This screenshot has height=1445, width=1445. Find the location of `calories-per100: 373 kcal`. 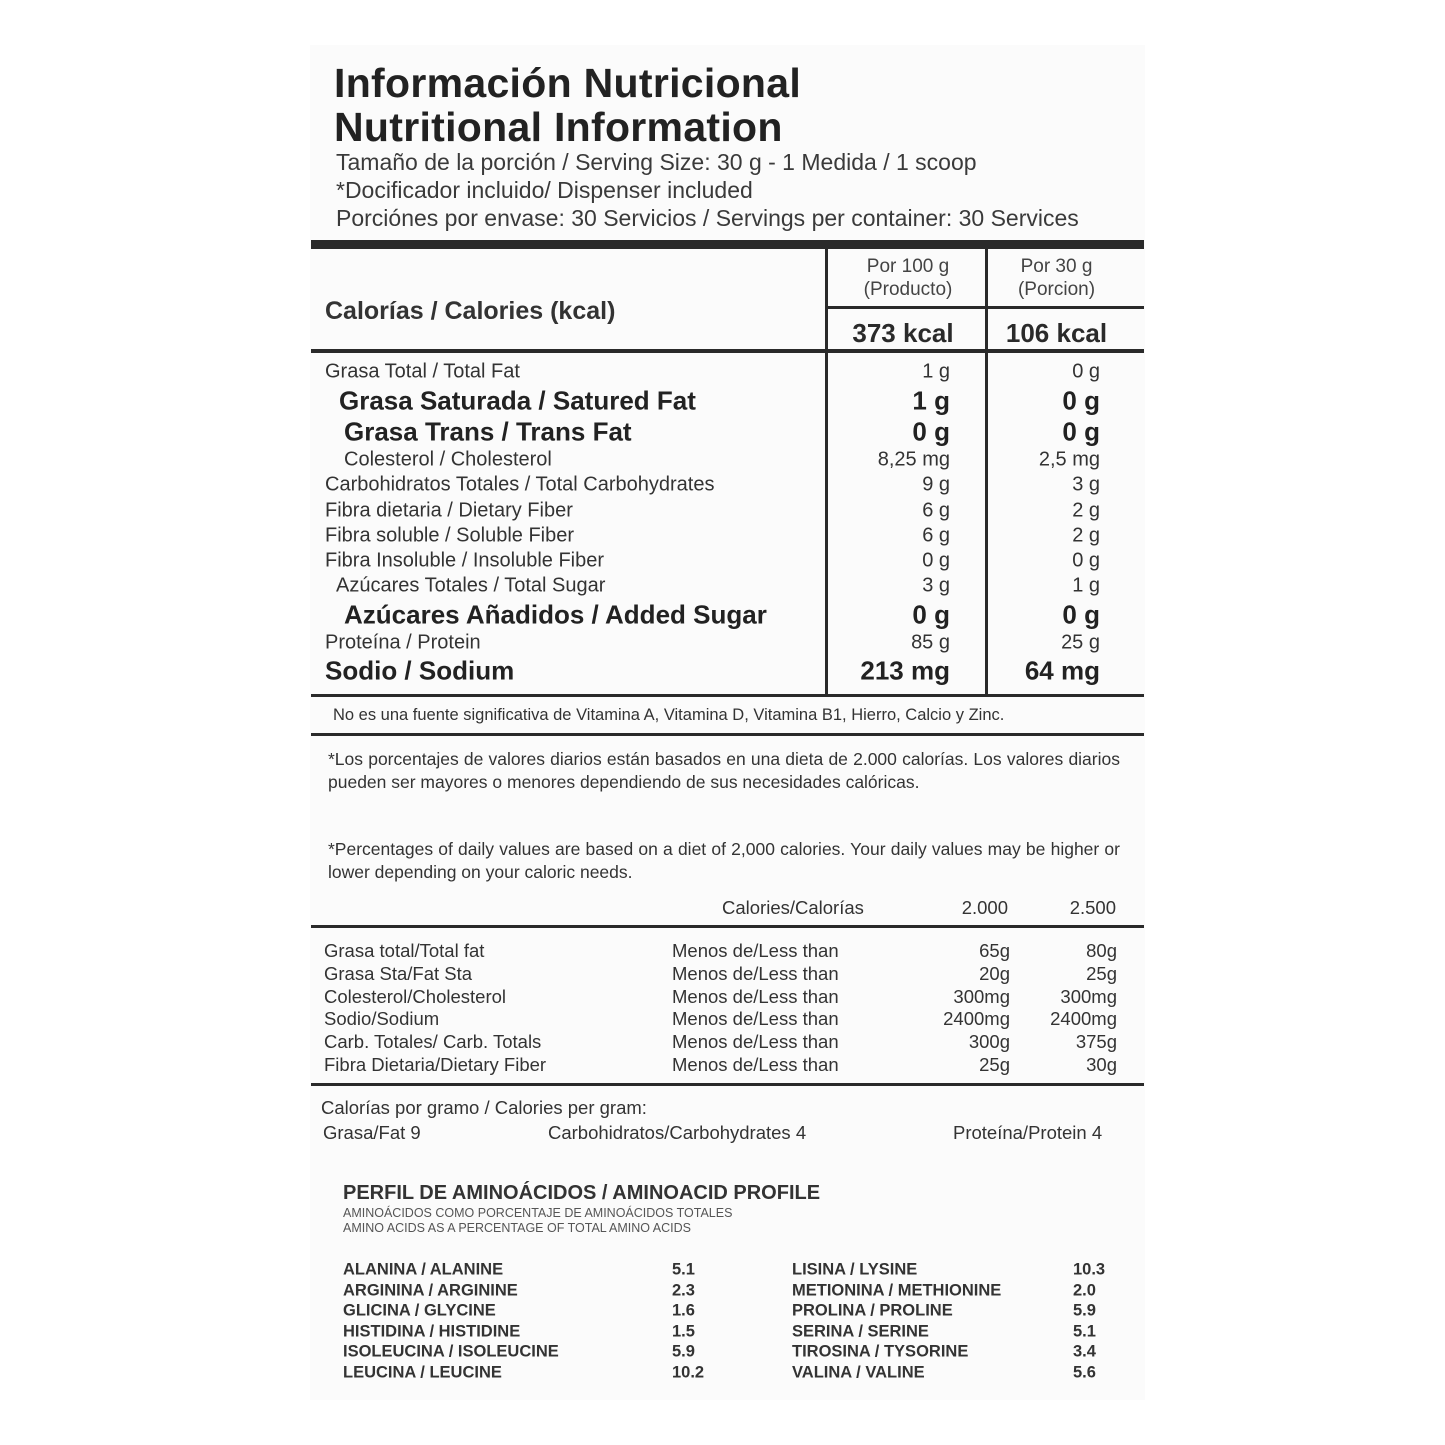

calories-per100: 373 kcal is located at coordinates (903, 333).